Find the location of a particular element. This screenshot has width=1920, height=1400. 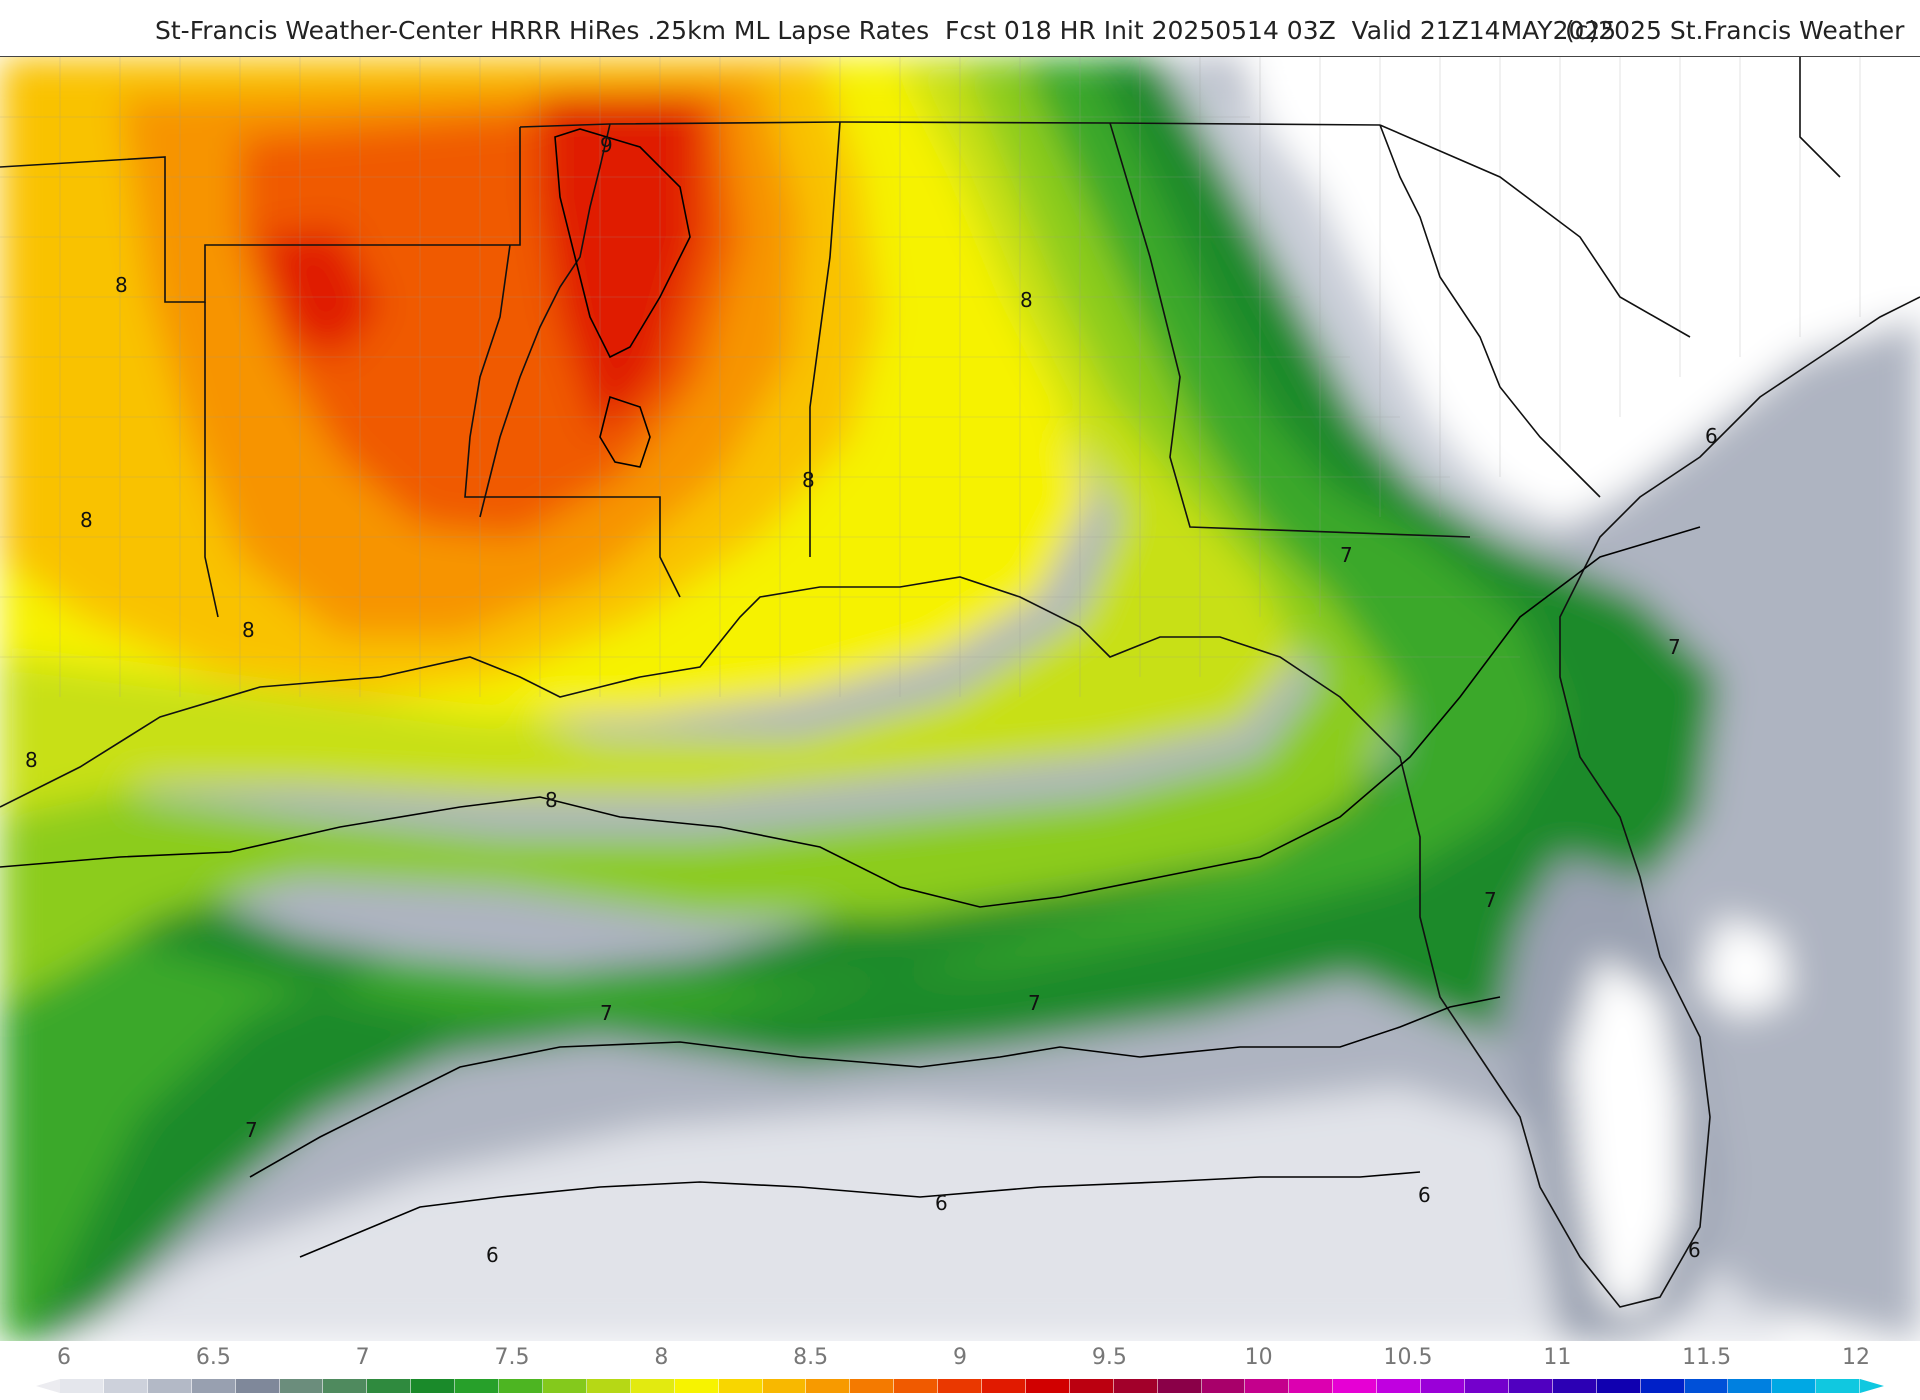

legend-tick-label: 10 is located at coordinates (1258, 1357).